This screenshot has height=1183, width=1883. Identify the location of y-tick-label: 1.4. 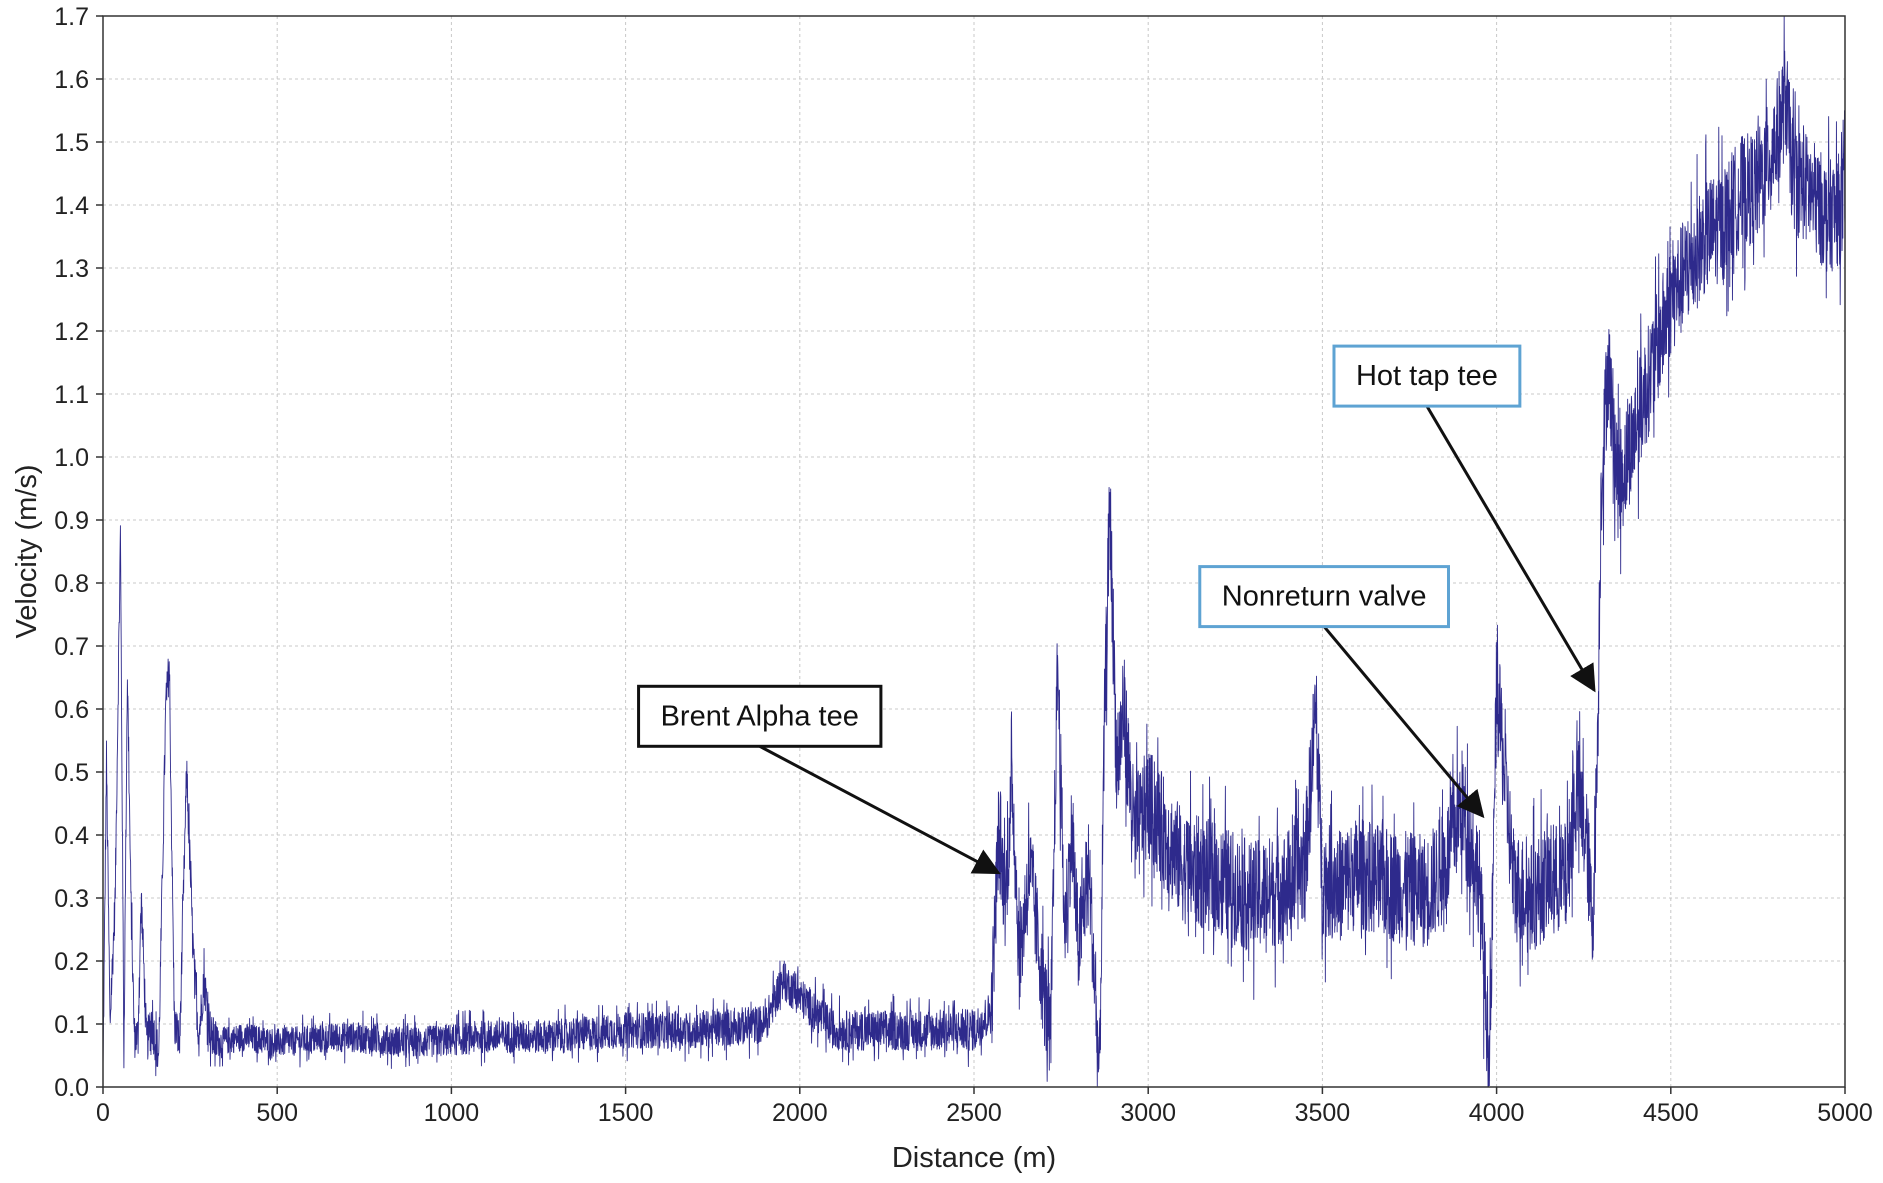
(71, 206).